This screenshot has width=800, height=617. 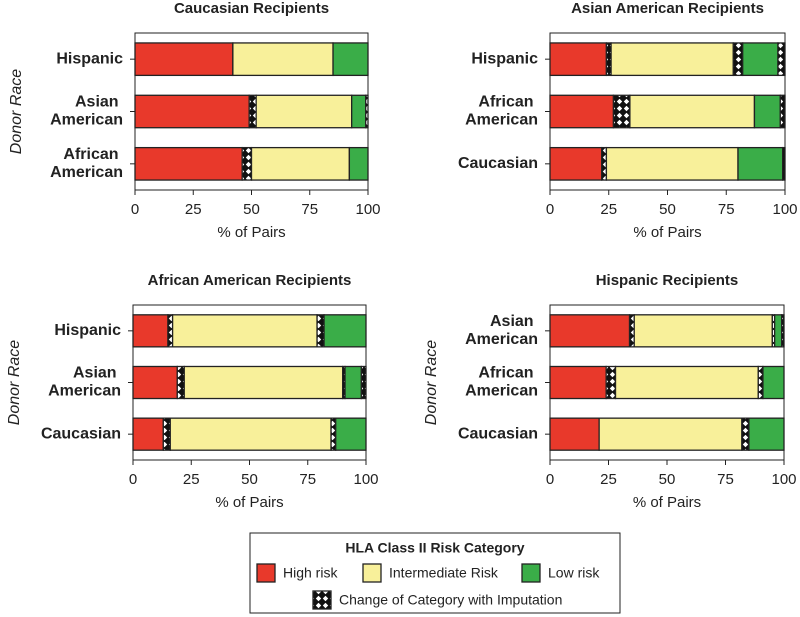 What do you see at coordinates (251, 8) in the screenshot?
I see `panel-title: Caucasian Recipients` at bounding box center [251, 8].